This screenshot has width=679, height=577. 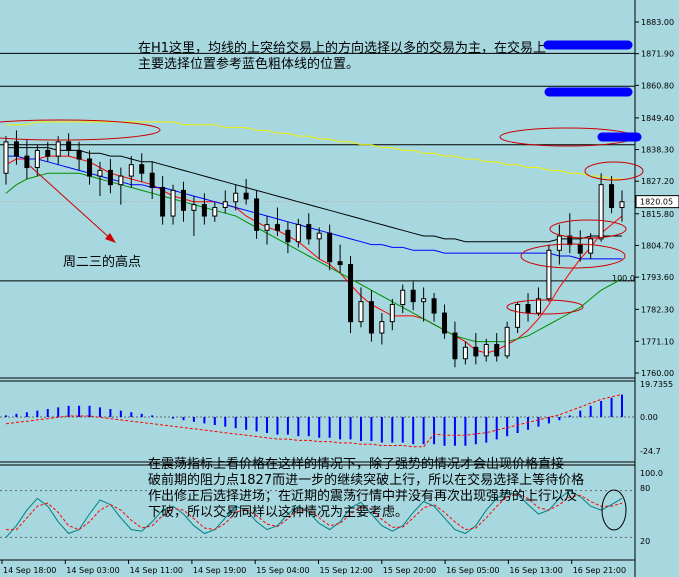 What do you see at coordinates (248, 64) in the screenshot?
I see `top-note-line-2: 主要选择位置参考蓝色粗体线的位置。` at bounding box center [248, 64].